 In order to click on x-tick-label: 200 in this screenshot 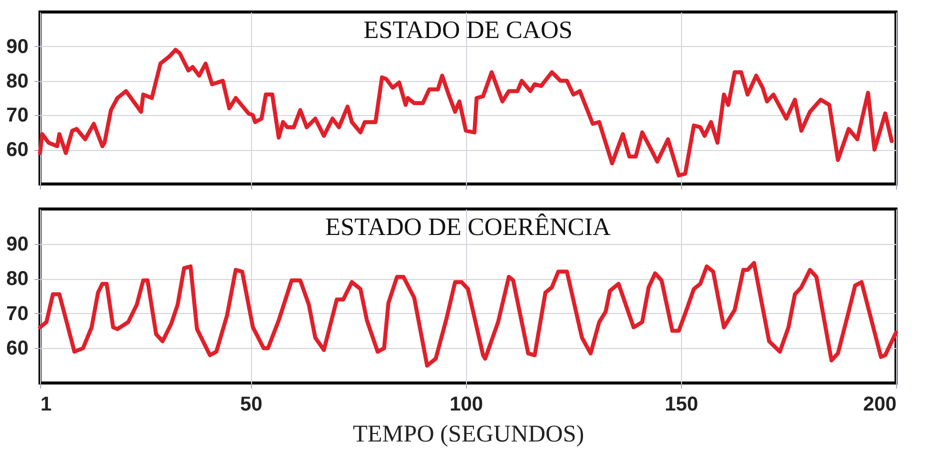, I will do `click(879, 405)`.